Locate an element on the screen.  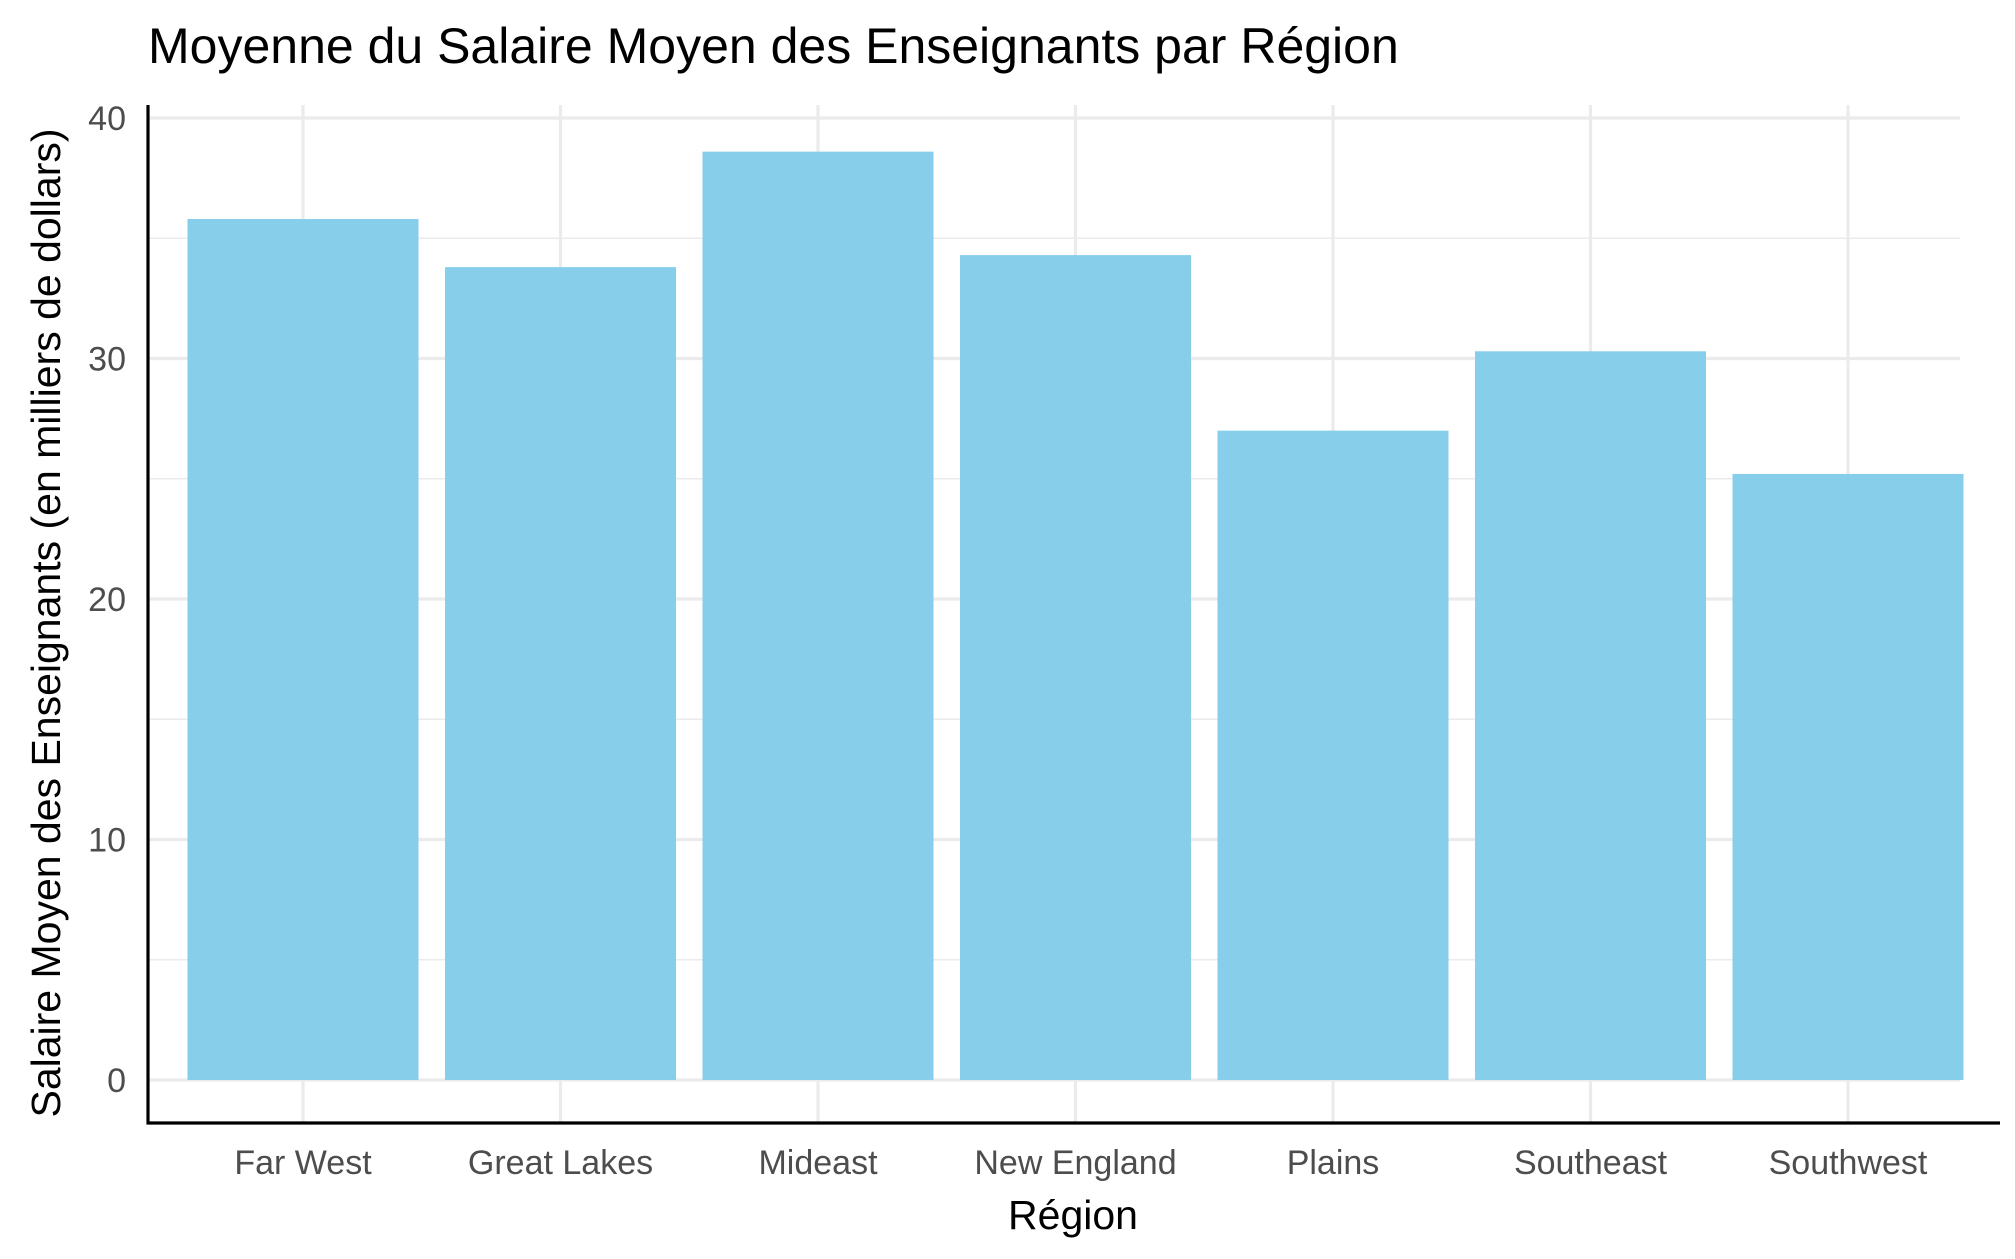
y-tick-label: 0 is located at coordinates (116, 1081).